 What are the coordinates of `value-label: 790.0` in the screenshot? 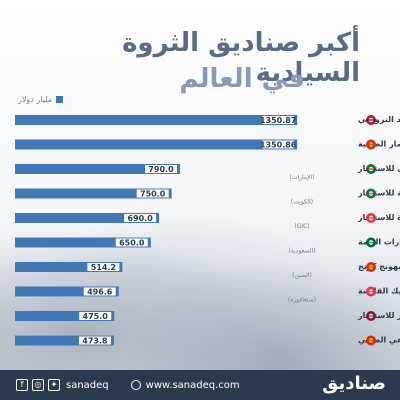 It's located at (161, 169).